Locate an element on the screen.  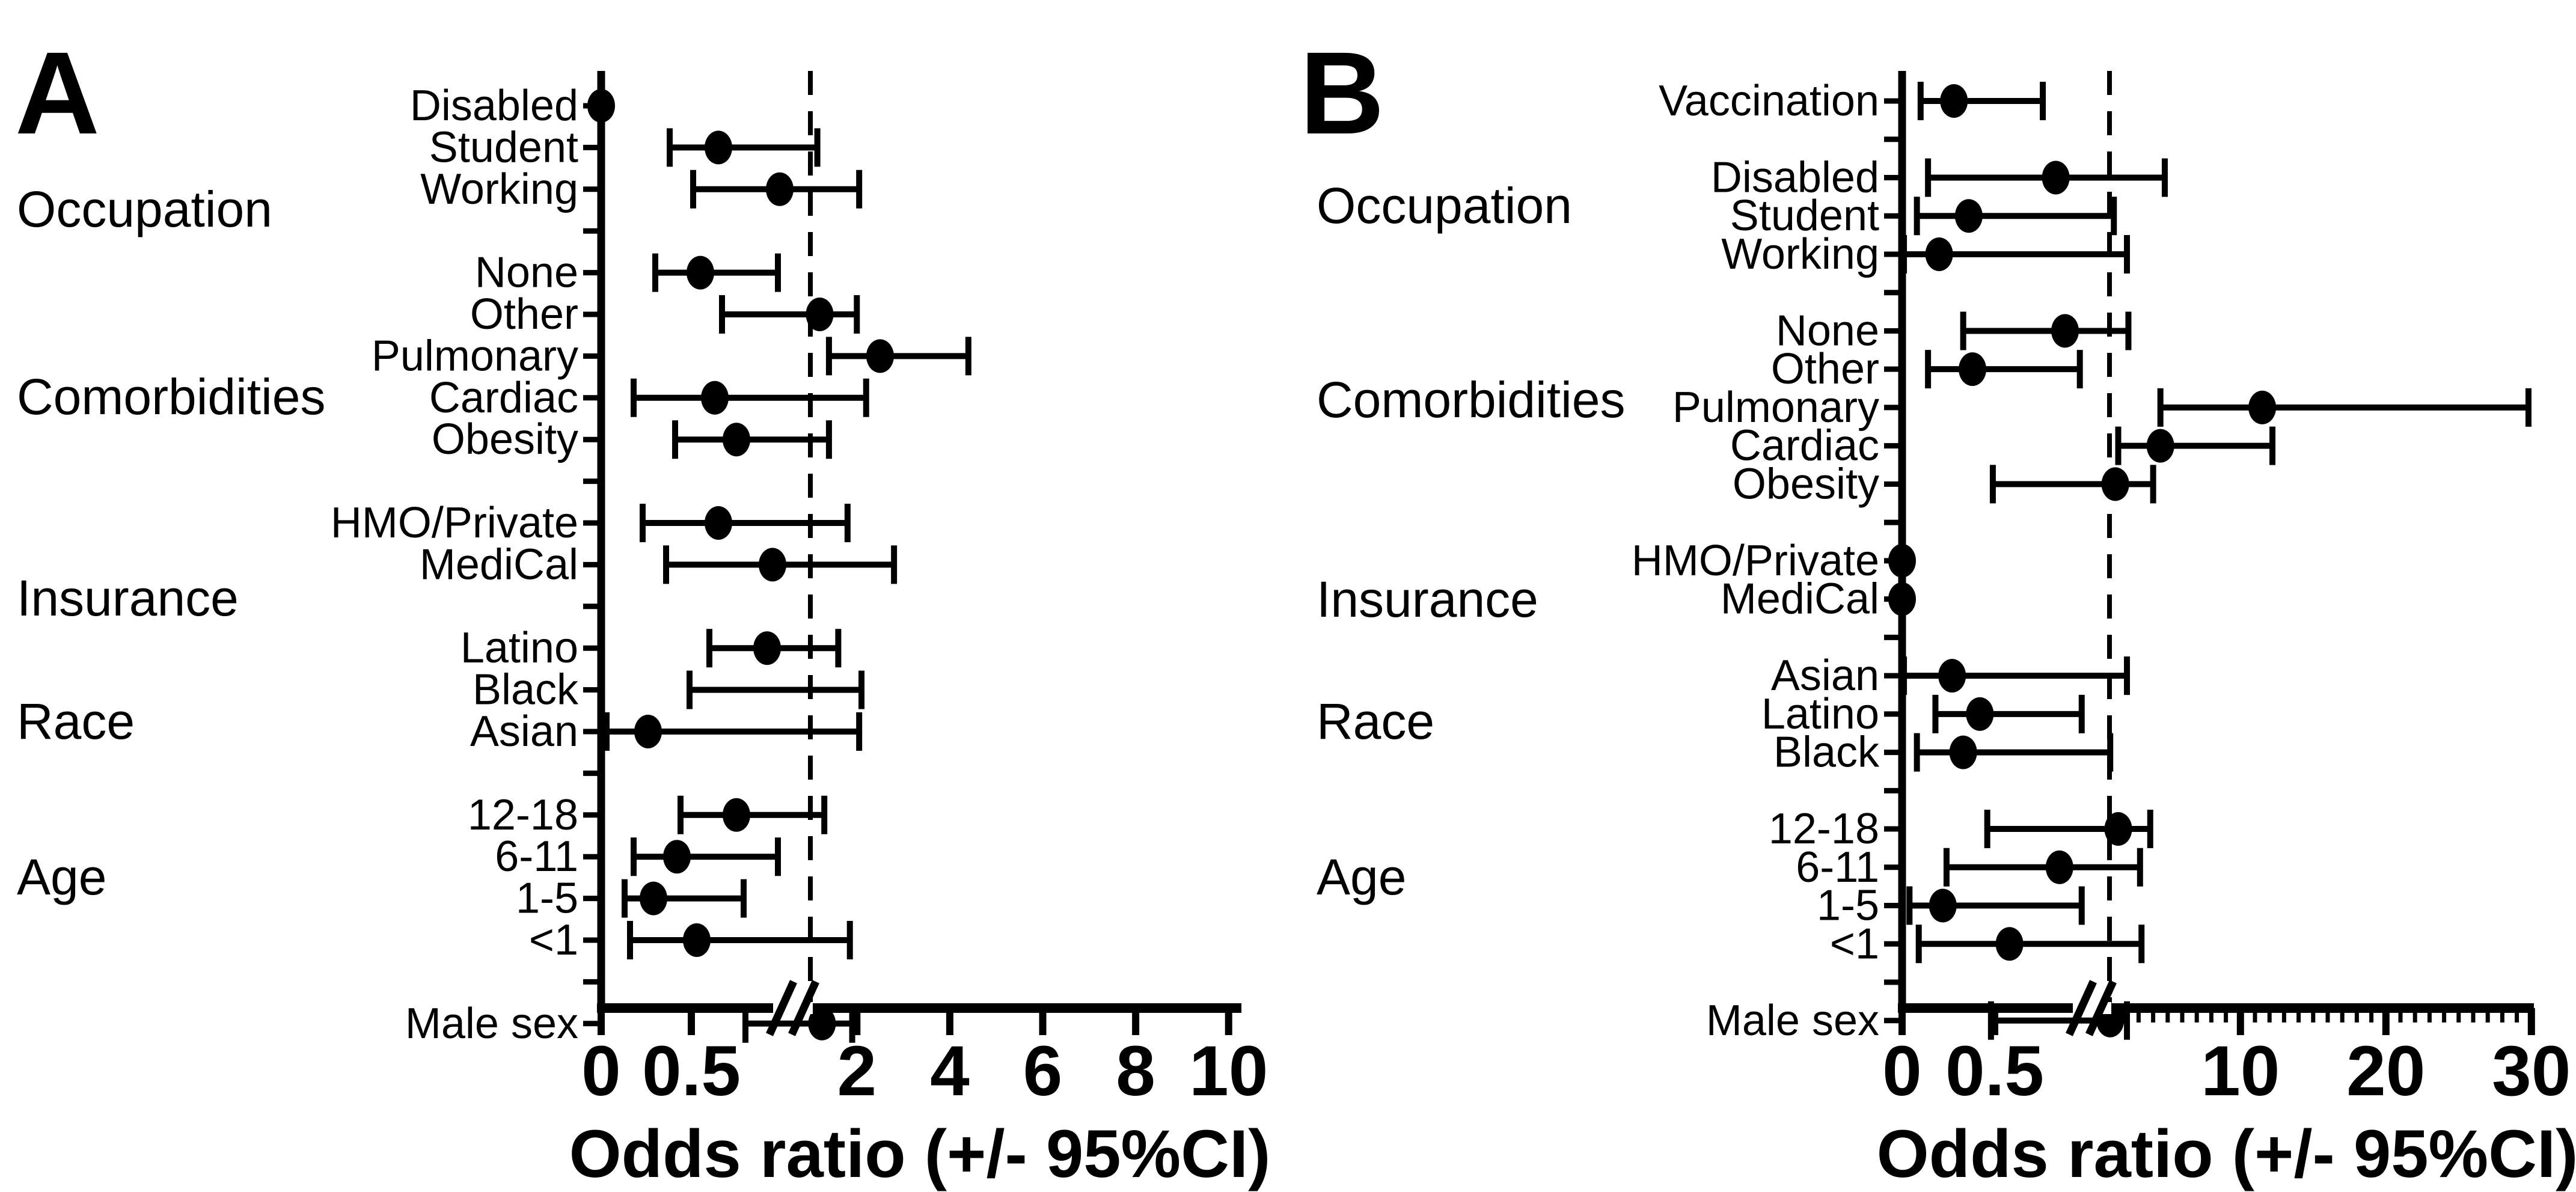
row-label: HMO/Private is located at coordinates (1755, 561).